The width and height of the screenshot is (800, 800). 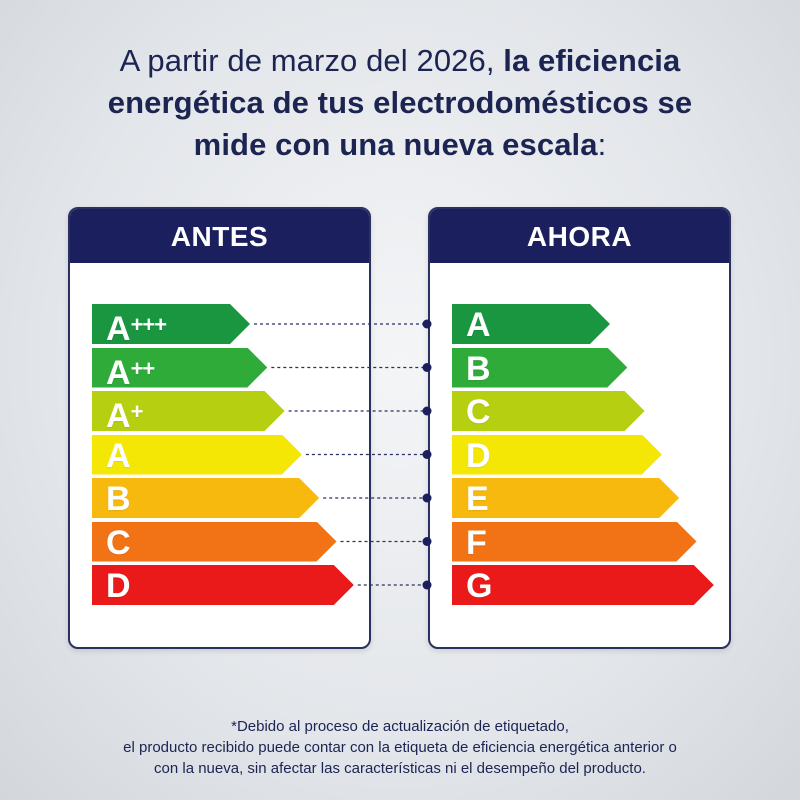 What do you see at coordinates (565, 498) in the screenshot?
I see `after-class-bar: E` at bounding box center [565, 498].